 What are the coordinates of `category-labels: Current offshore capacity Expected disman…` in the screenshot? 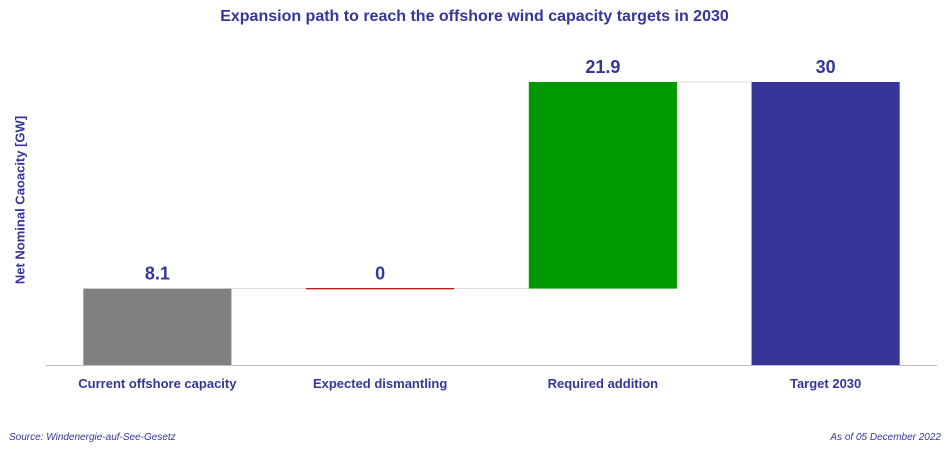 It's located at (469, 383).